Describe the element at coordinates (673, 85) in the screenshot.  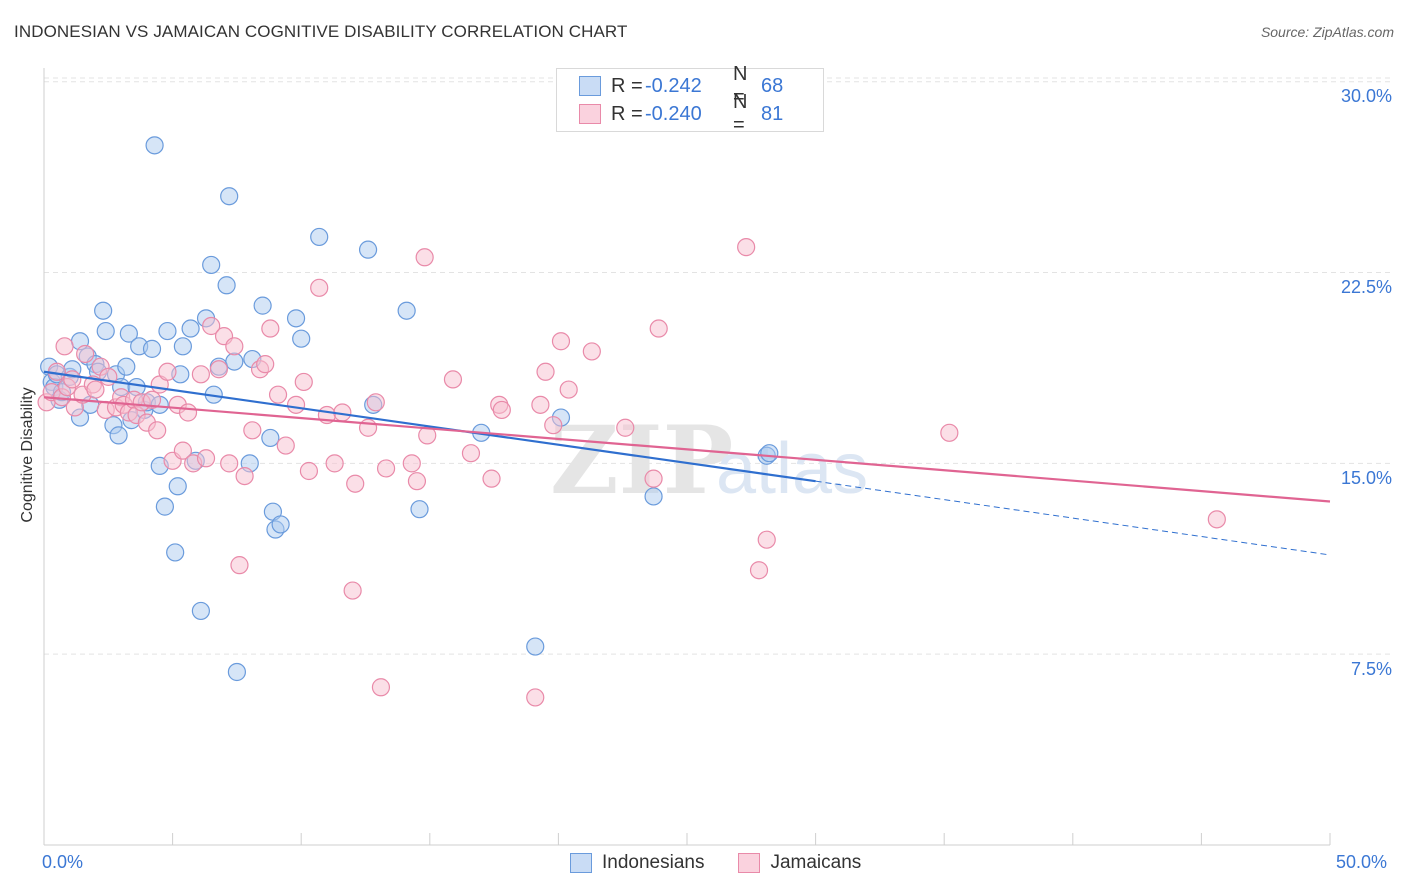
I see `r-value: -0.242` at that location.